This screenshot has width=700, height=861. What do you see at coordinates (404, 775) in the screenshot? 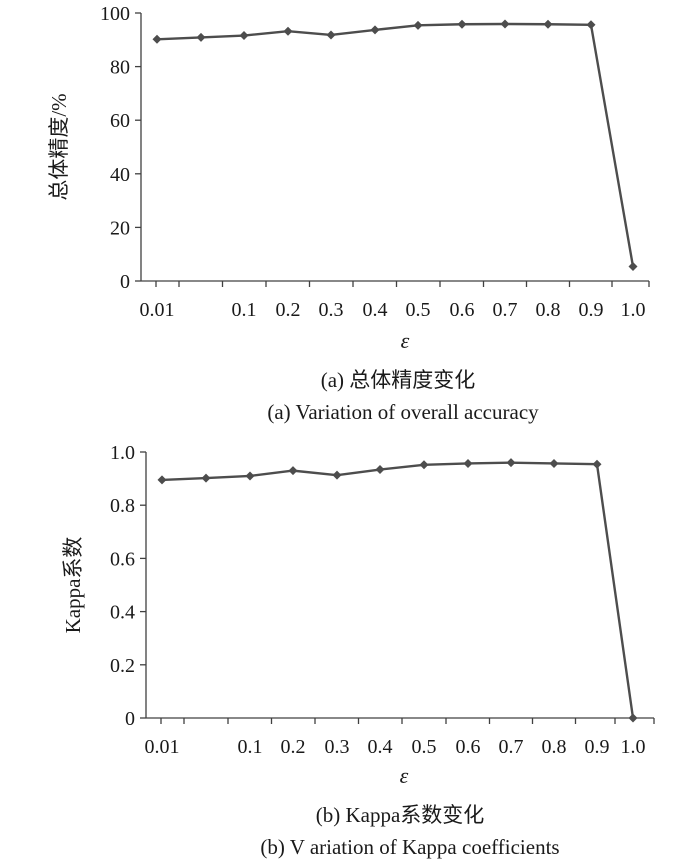
I see `chart-b-x-label: ε` at bounding box center [404, 775].